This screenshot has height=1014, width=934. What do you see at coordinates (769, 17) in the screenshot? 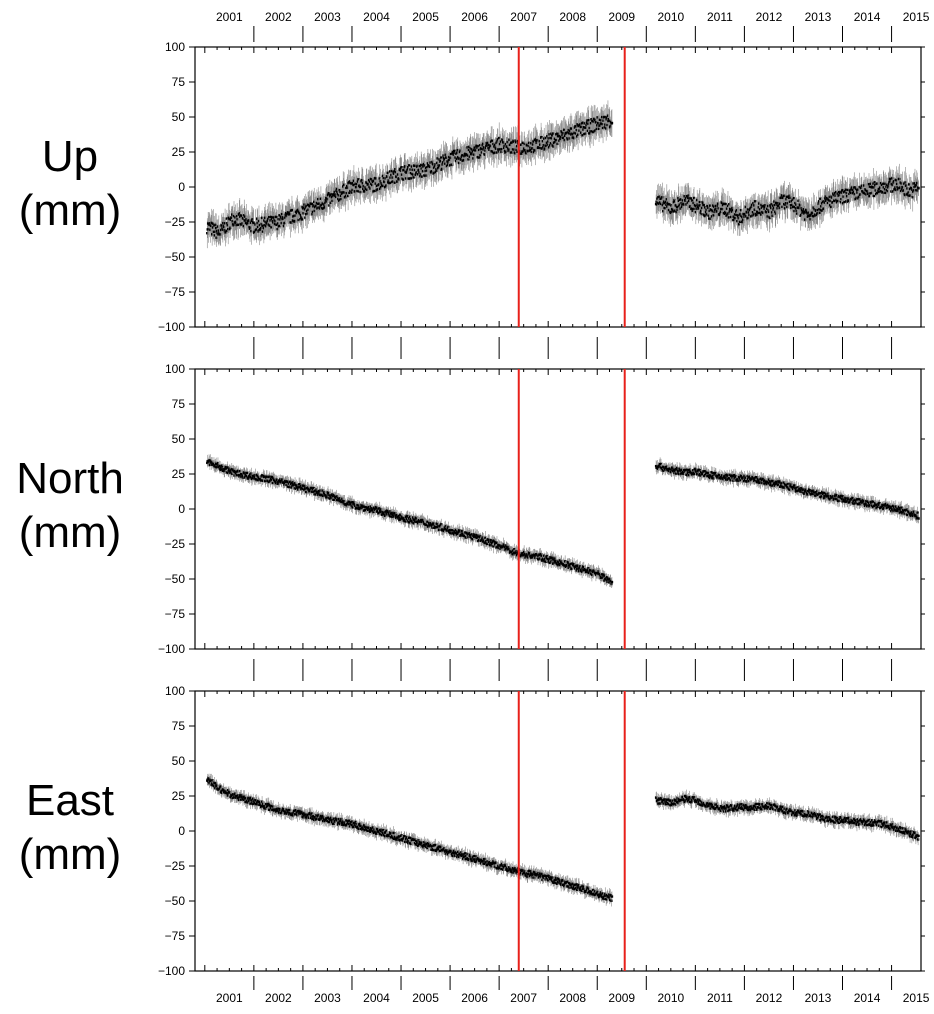
I see `top-year-label-2012: 2012` at bounding box center [769, 17].